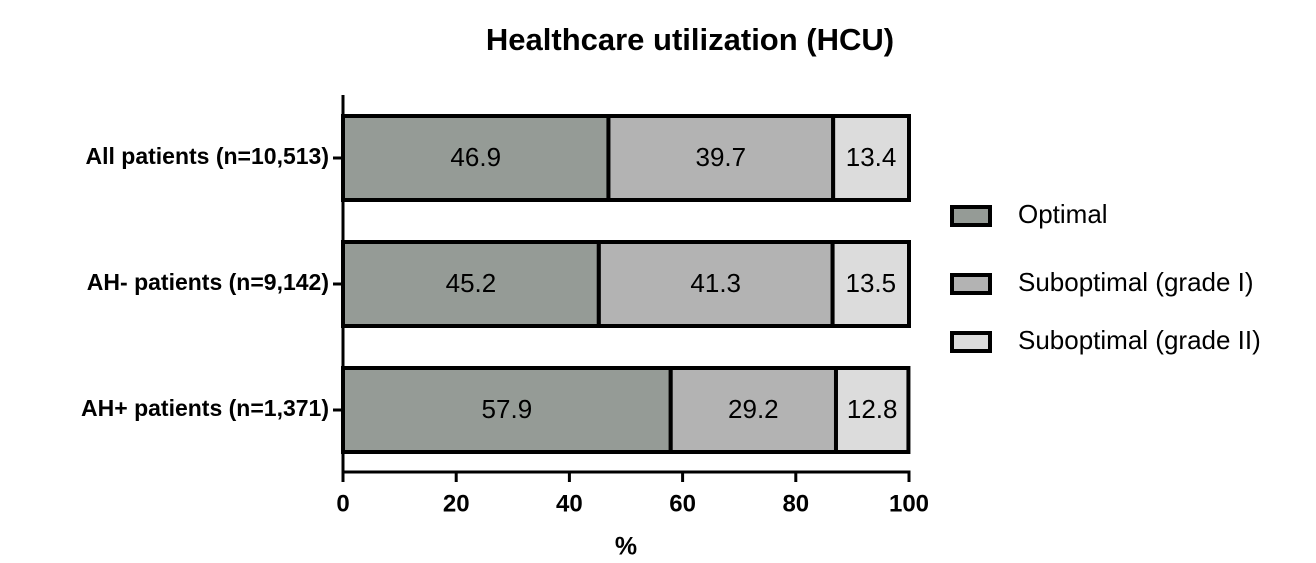 The width and height of the screenshot is (1316, 563). Describe the element at coordinates (626, 547) in the screenshot. I see `x-axis-label: %` at that location.